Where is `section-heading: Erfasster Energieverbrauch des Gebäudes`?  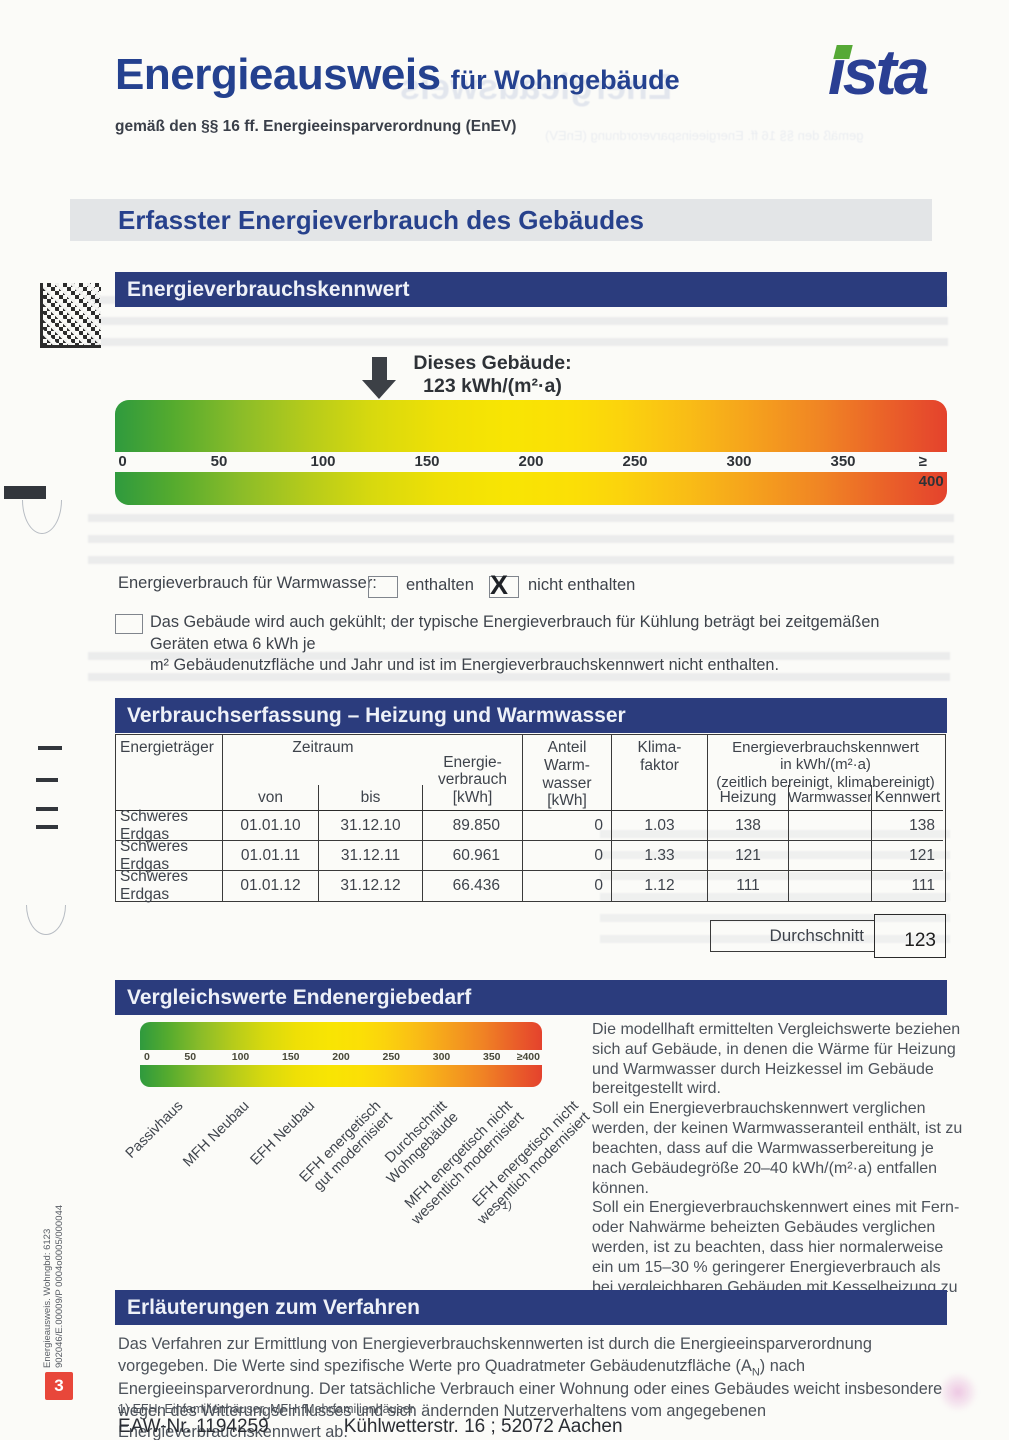
section-heading: Erfasster Energieverbrauch des Gebäudes is located at coordinates (381, 220).